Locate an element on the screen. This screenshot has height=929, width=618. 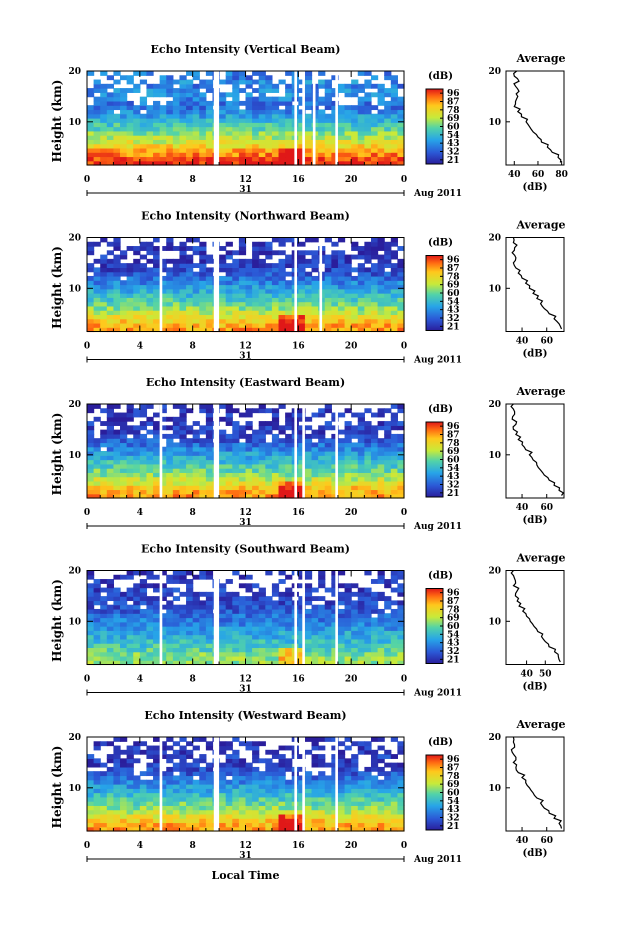
average-title: Average is located at coordinates (540, 58).